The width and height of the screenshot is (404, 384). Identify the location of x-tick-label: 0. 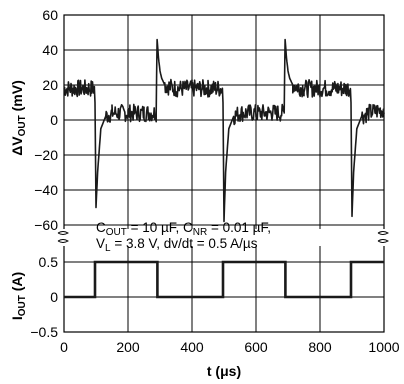
(64, 347).